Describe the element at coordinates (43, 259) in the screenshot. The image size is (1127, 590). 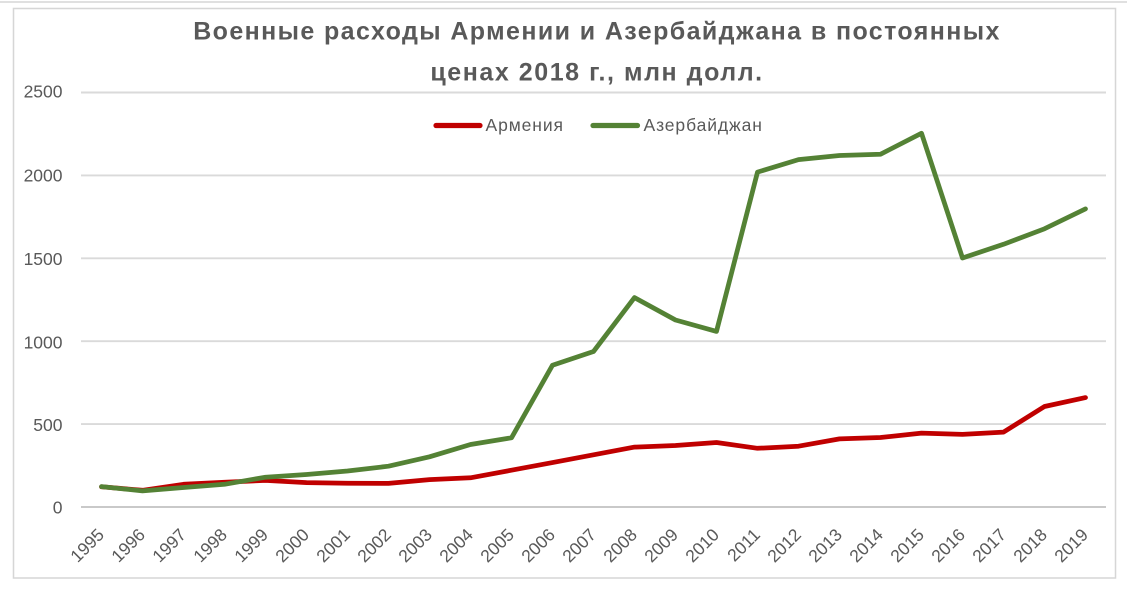
I see `svg-text: 1500` at that location.